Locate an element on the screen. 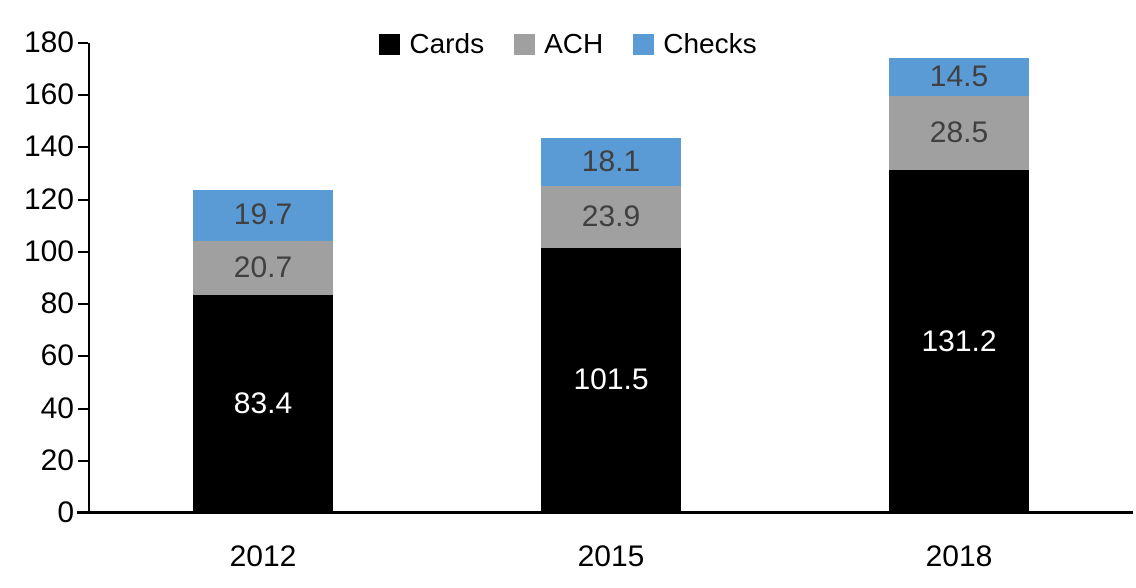 The image size is (1136, 588). bar-value-label: 28.5 is located at coordinates (959, 133).